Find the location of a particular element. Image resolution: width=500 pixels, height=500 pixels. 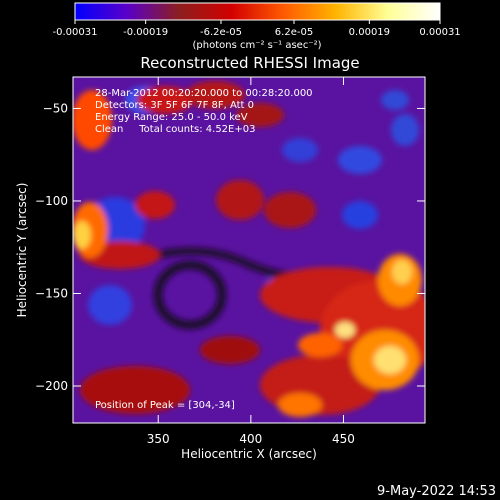

footer-timestamp: 9-May-2022 14:53 is located at coordinates (436, 491).